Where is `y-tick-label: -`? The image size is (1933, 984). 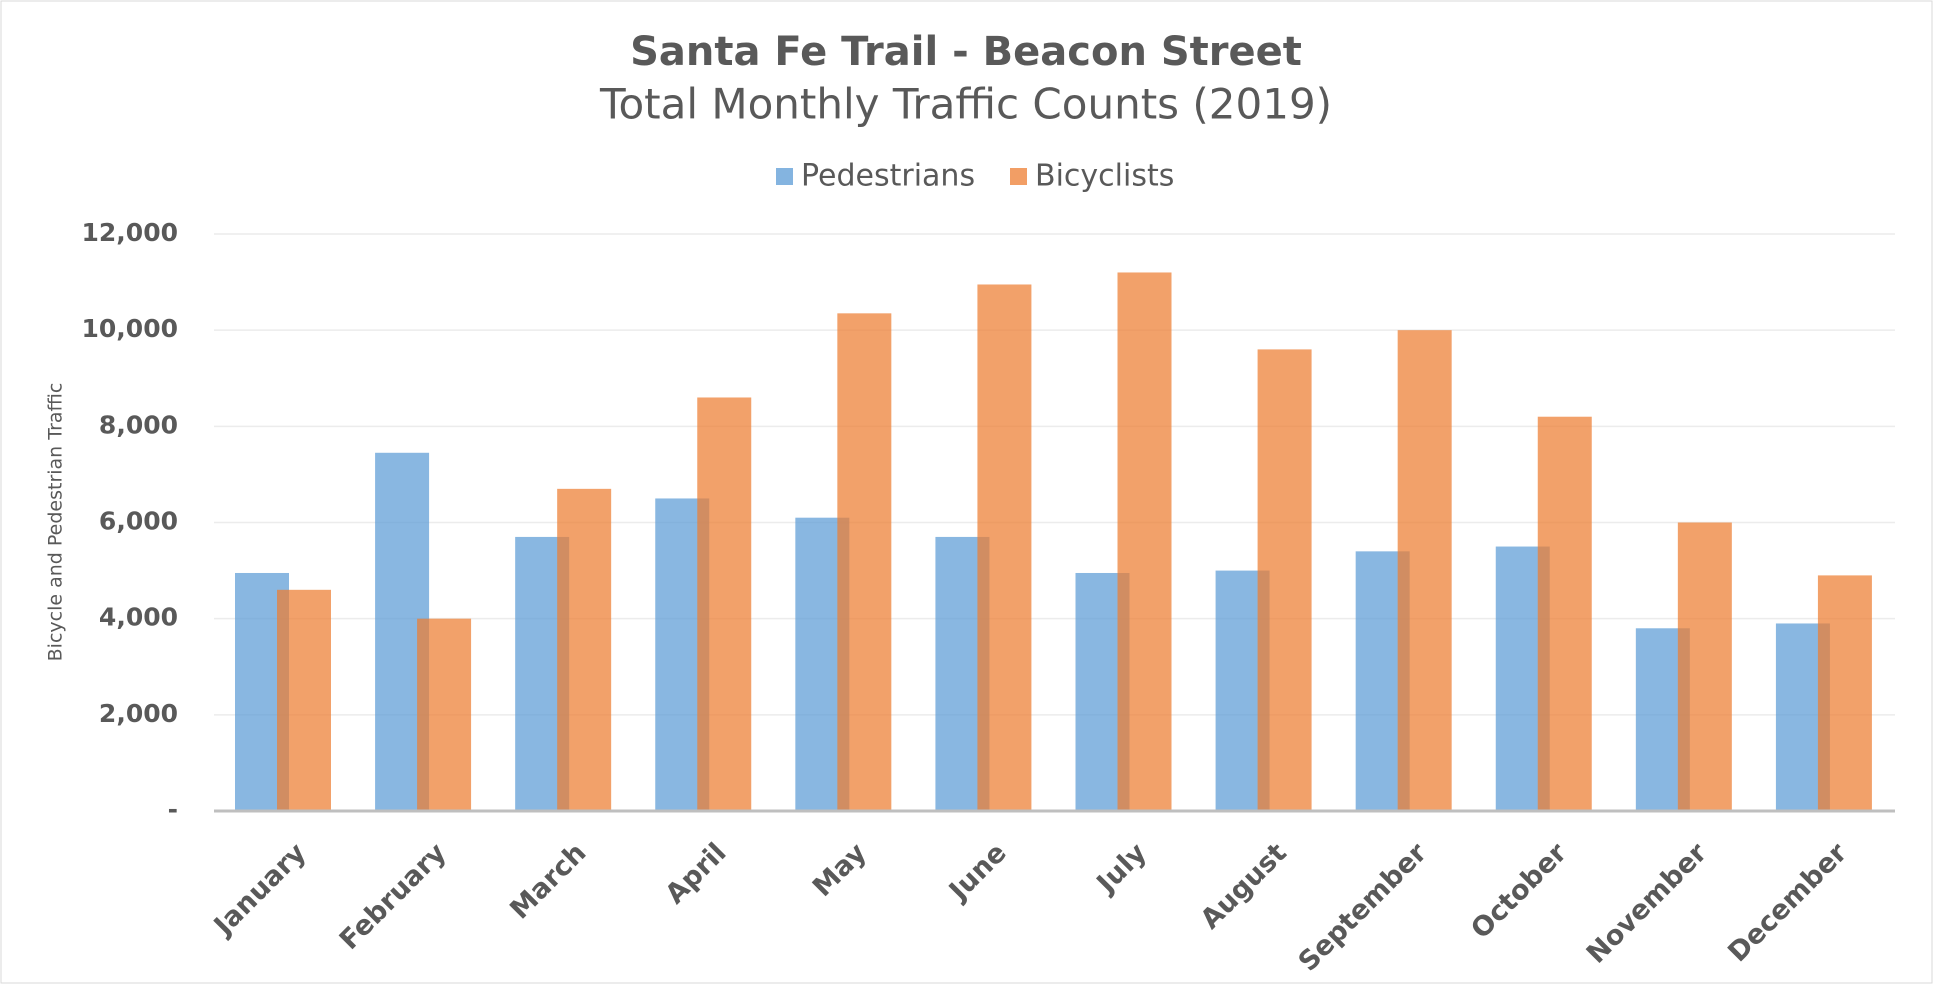 y-tick-label: - is located at coordinates (173, 809).